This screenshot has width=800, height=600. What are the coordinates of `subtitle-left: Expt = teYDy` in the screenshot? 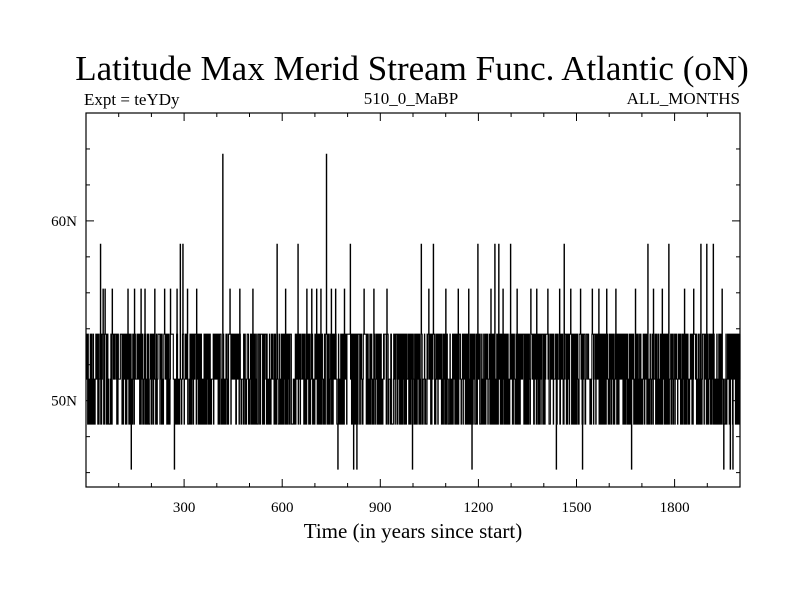 It's located at (132, 99).